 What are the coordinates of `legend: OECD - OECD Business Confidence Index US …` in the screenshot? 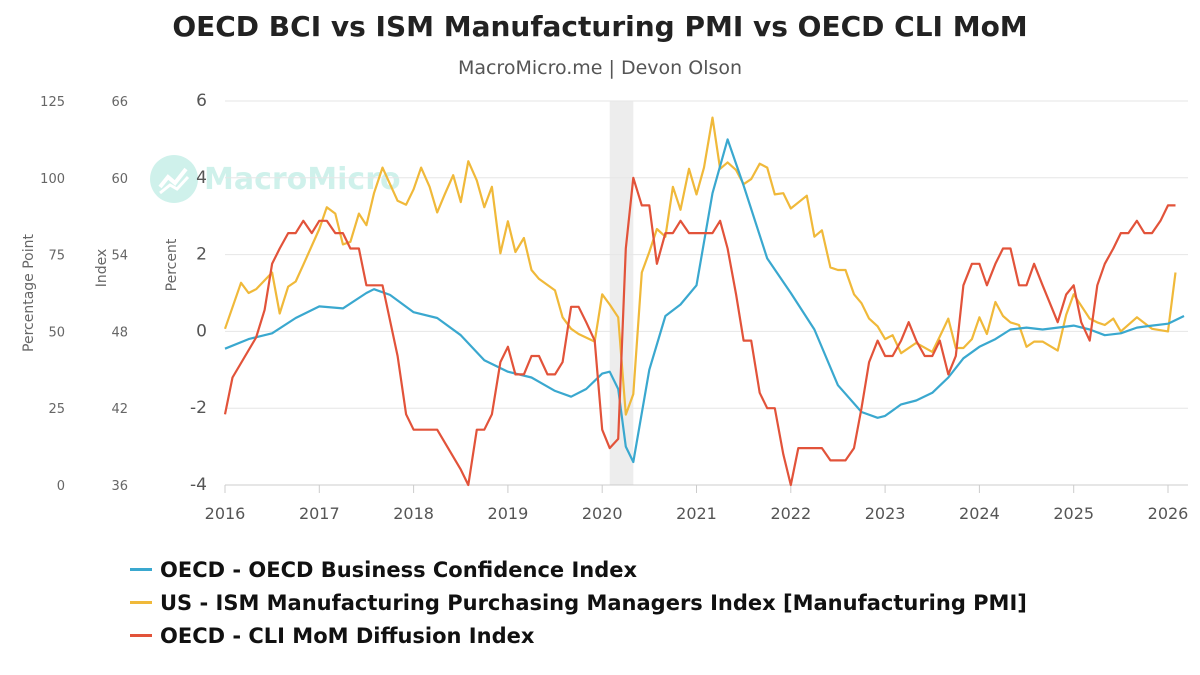 It's located at (578, 602).